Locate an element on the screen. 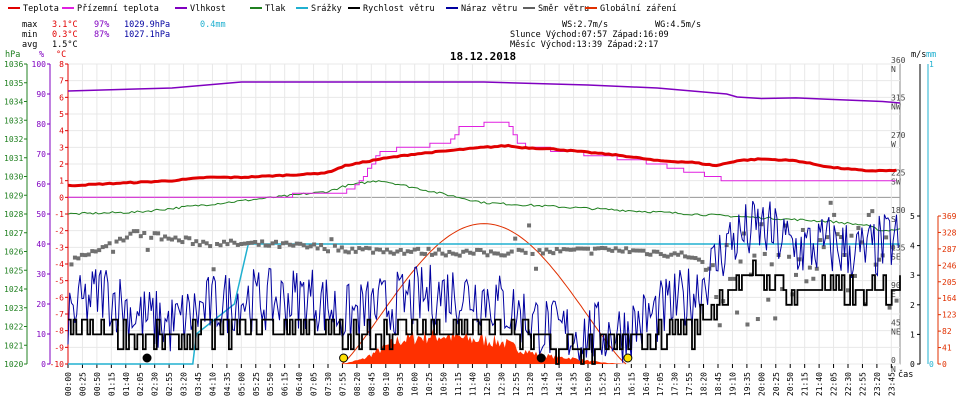 Image resolution: width=966 pixels, height=404 pixels. ms-tick-label: 5 is located at coordinates (912, 216).